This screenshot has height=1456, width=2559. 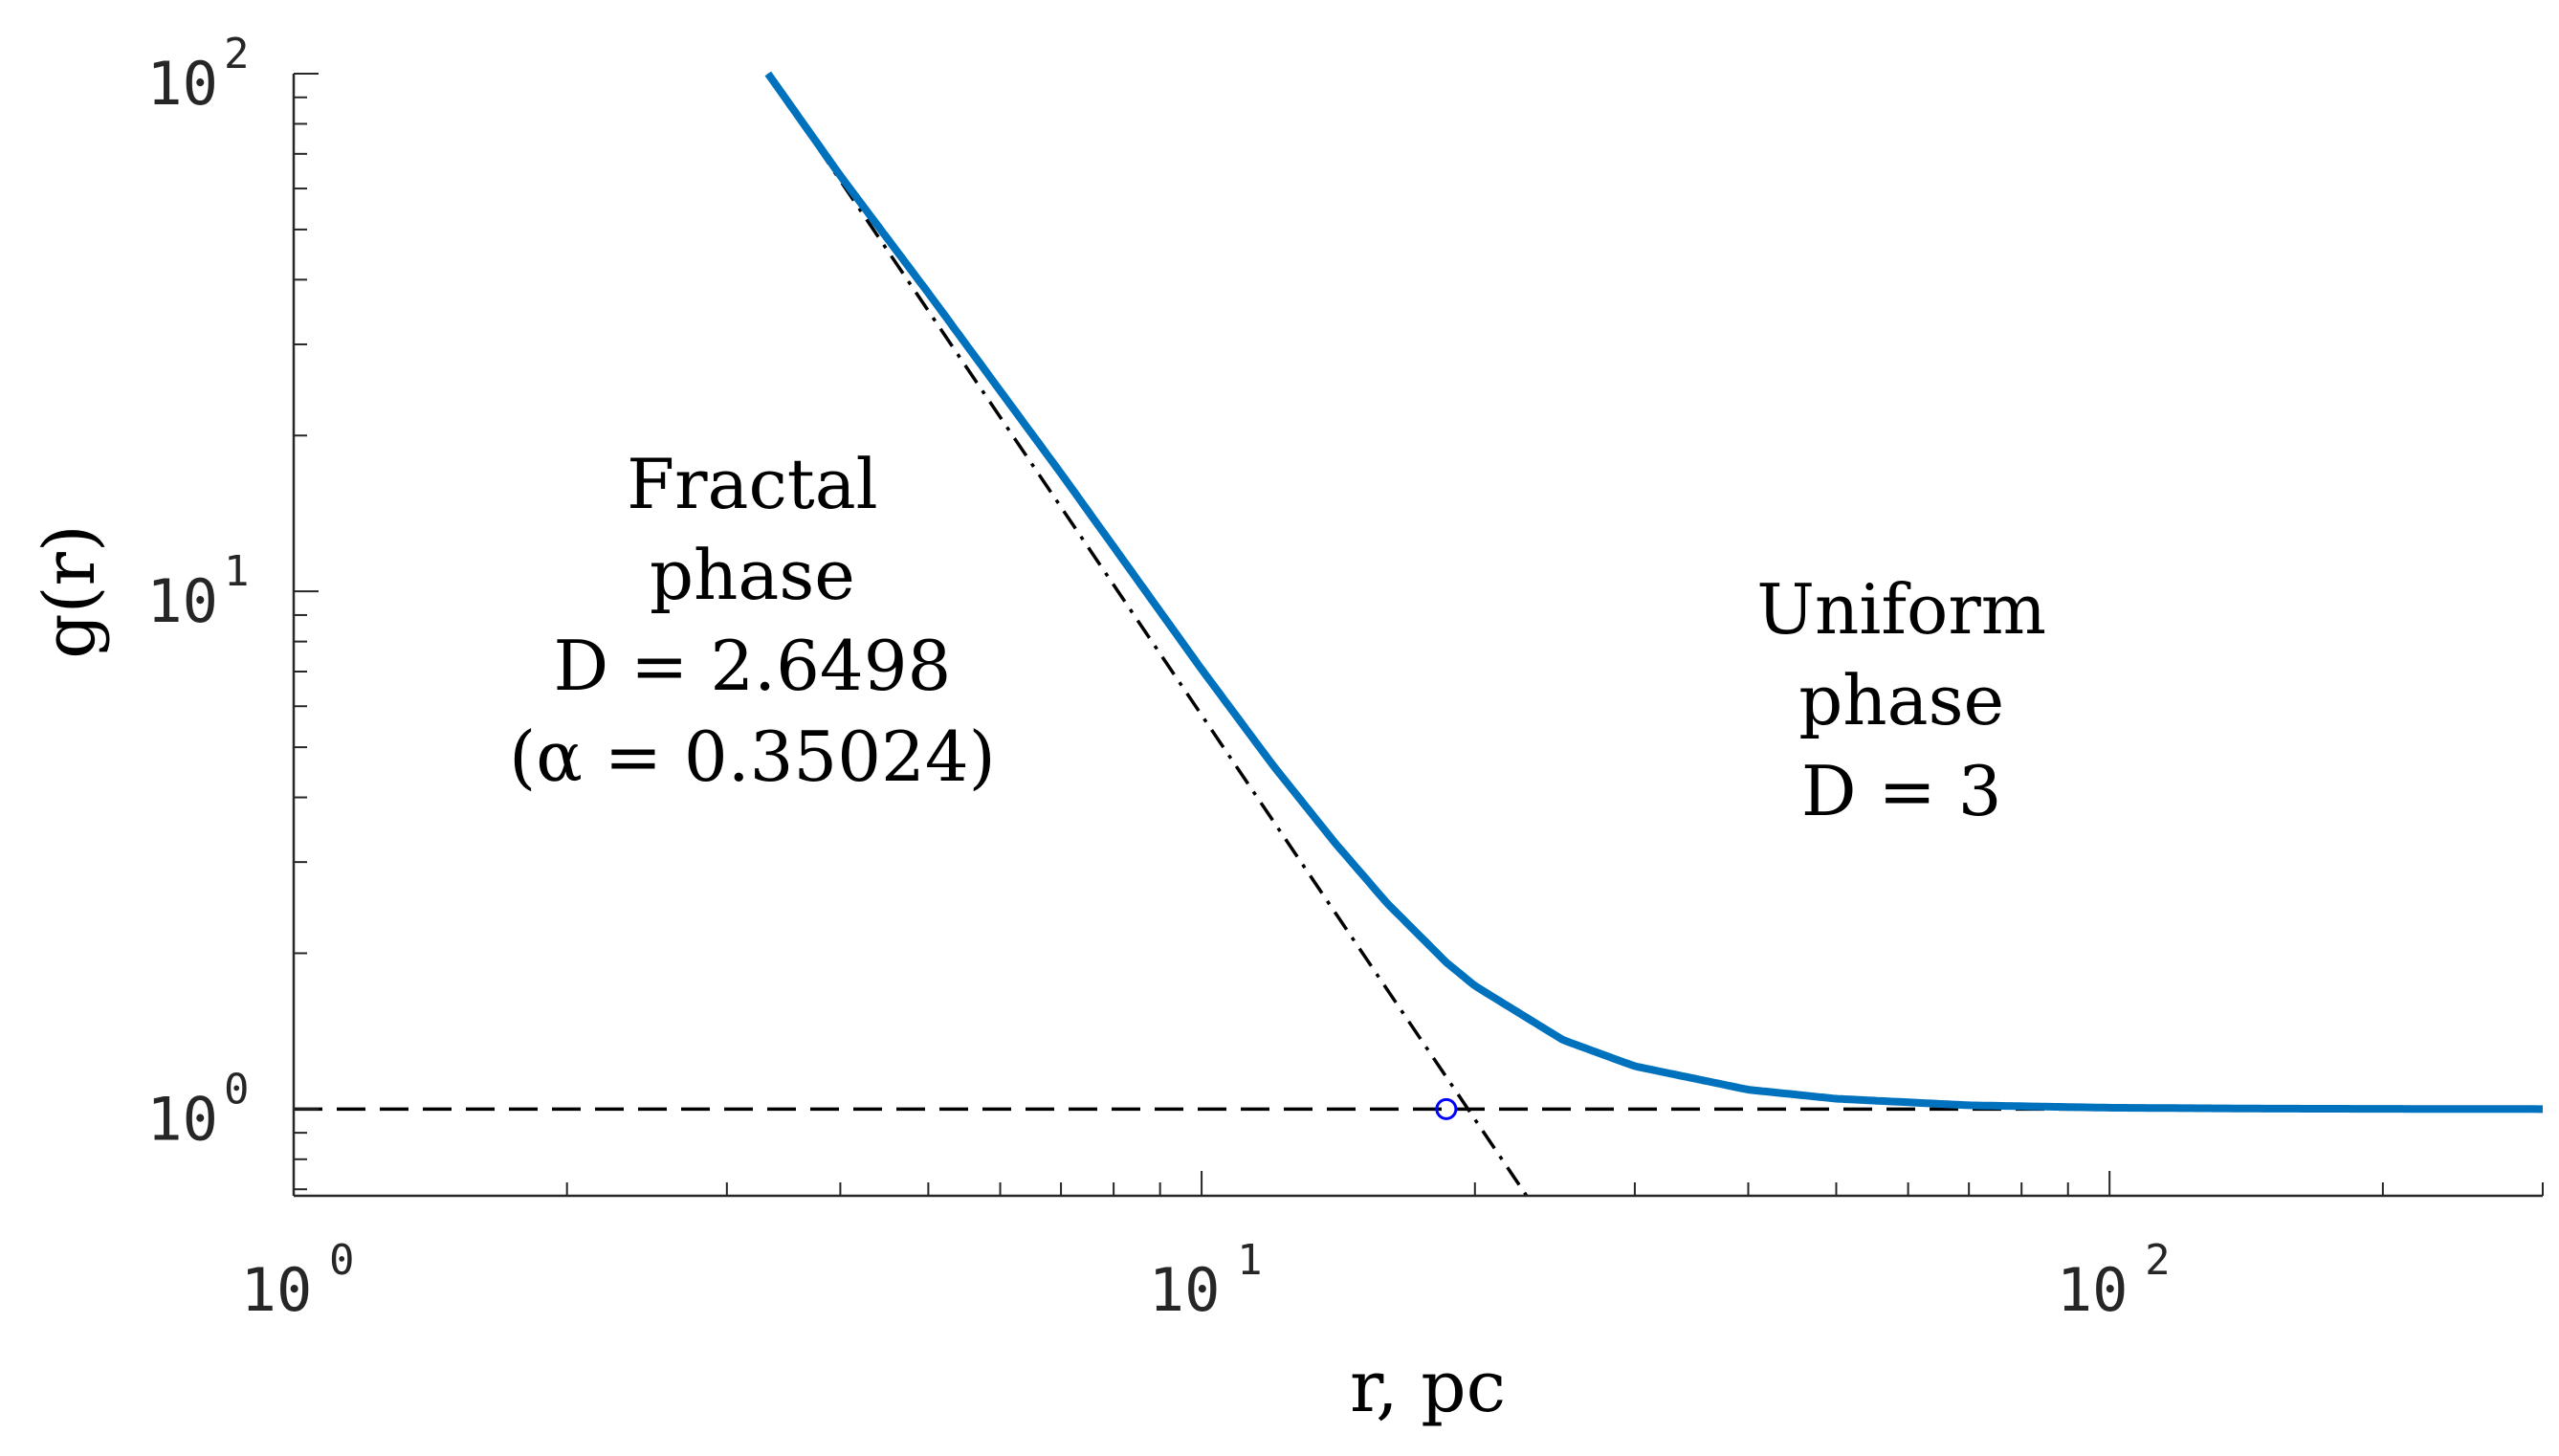 What do you see at coordinates (237, 1089) in the screenshot?
I see `y-tick-exponent-0: 0` at bounding box center [237, 1089].